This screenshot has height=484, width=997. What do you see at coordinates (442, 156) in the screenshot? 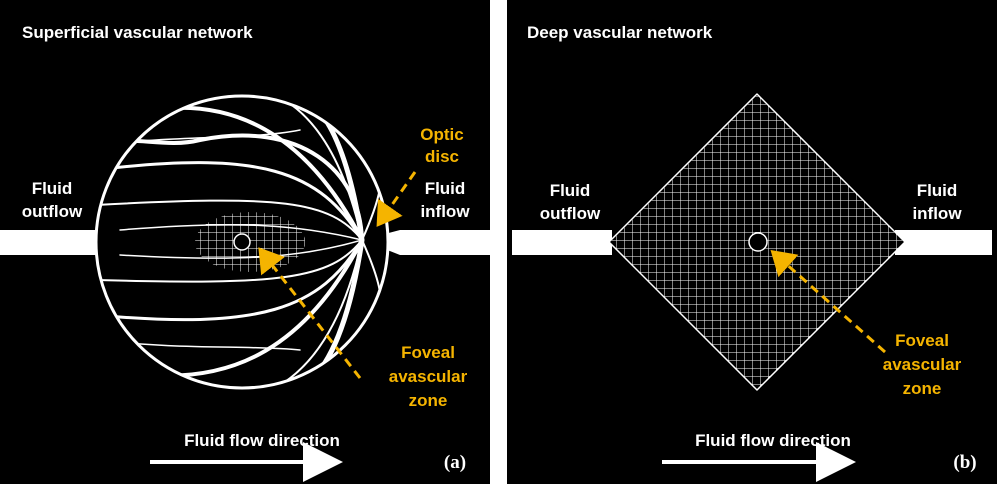
I see `disc-label: disc` at bounding box center [442, 156].